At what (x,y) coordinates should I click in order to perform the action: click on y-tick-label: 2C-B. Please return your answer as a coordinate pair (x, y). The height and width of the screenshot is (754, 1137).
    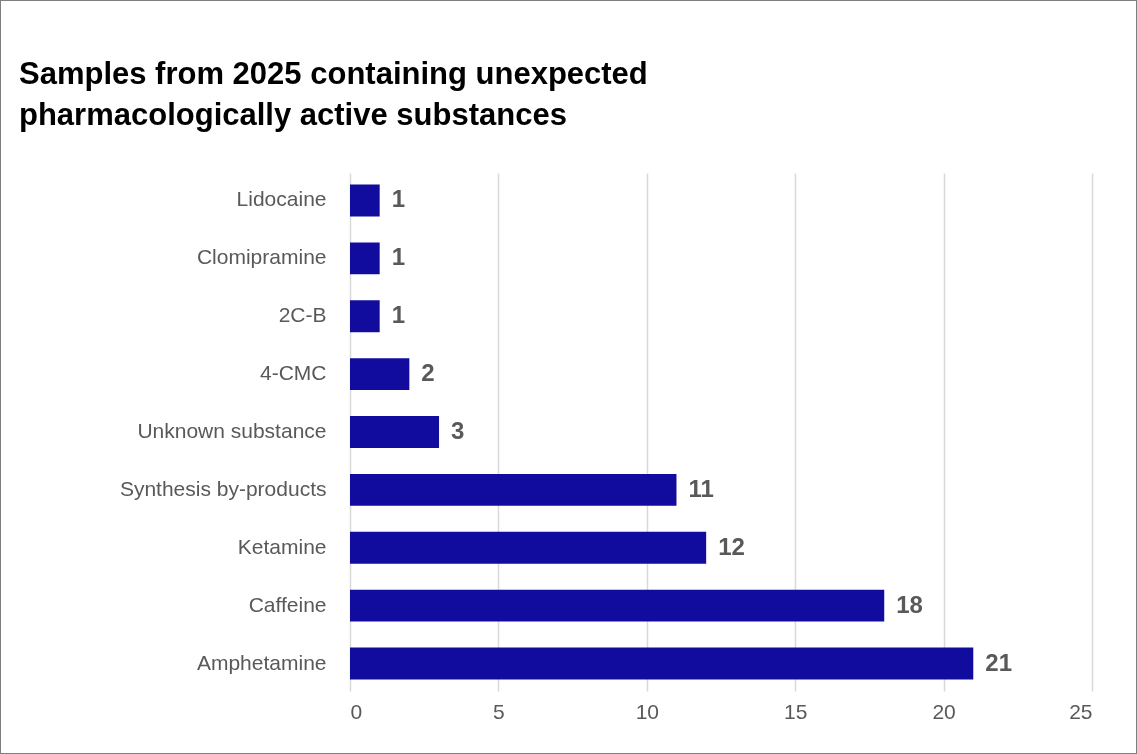
    Looking at the image, I should click on (302, 315).